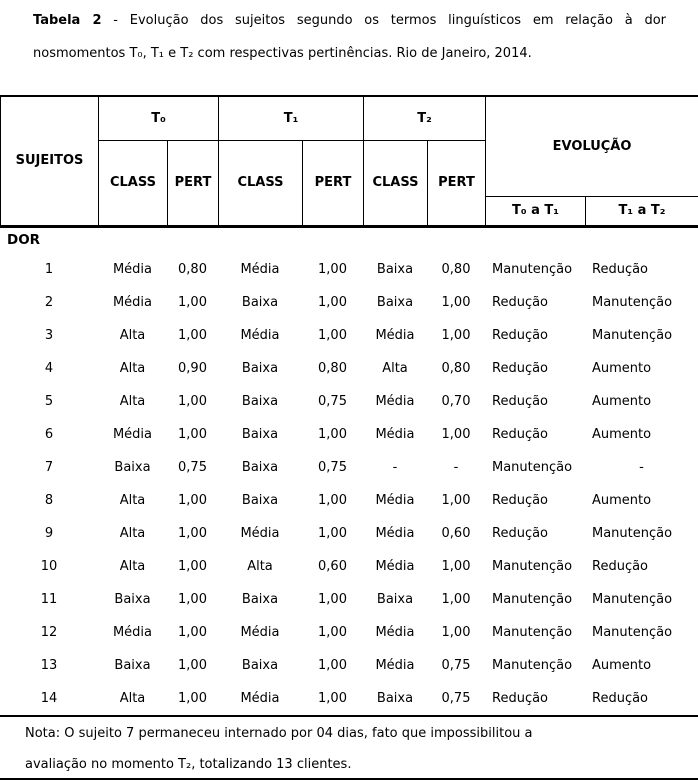 This screenshot has height=781, width=698. I want to click on cell-t2-pert: 0,75, so click(456, 698).